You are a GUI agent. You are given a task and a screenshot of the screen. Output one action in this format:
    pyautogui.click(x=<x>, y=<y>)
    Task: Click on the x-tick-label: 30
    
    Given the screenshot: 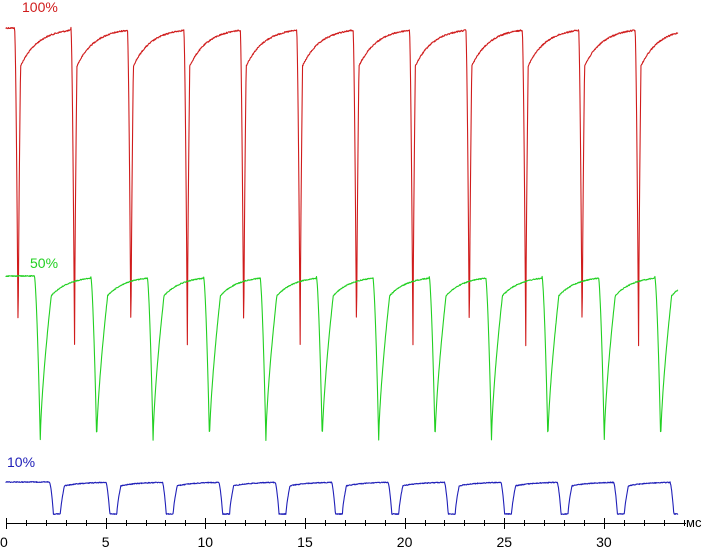 What is the action you would take?
    pyautogui.click(x=604, y=541)
    